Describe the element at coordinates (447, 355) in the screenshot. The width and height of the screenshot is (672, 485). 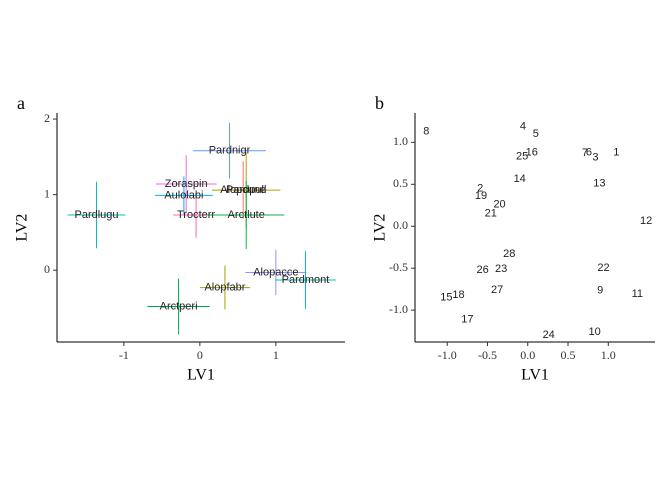
I see `x-tick-label: -1.0` at that location.